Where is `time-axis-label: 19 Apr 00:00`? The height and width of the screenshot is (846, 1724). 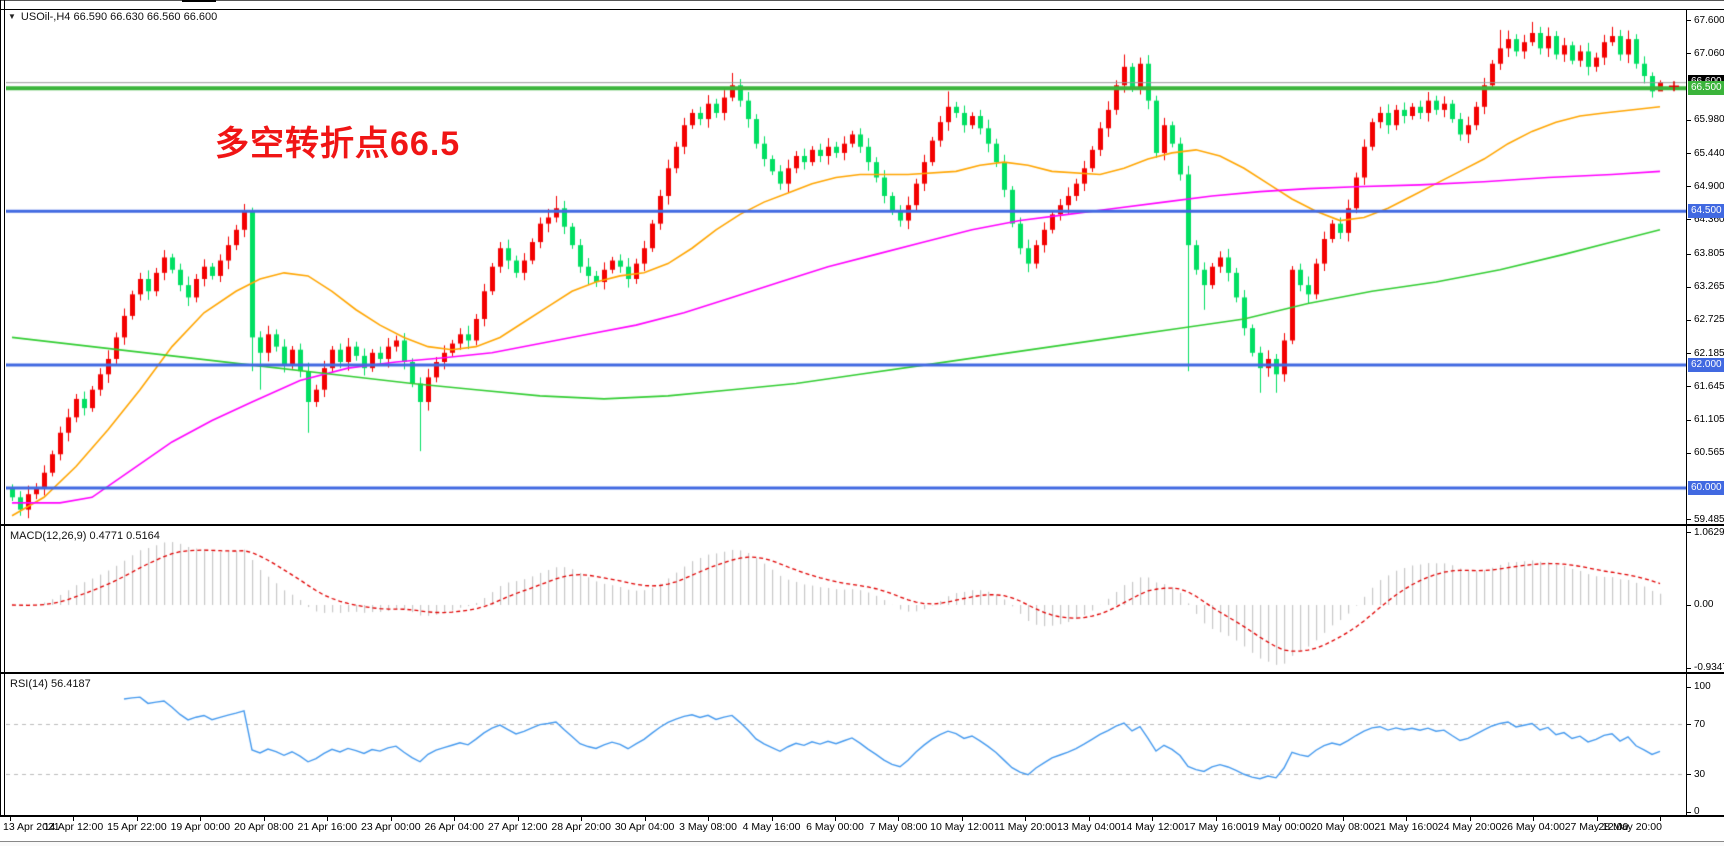
time-axis-label: 19 Apr 00:00 is located at coordinates (200, 827).